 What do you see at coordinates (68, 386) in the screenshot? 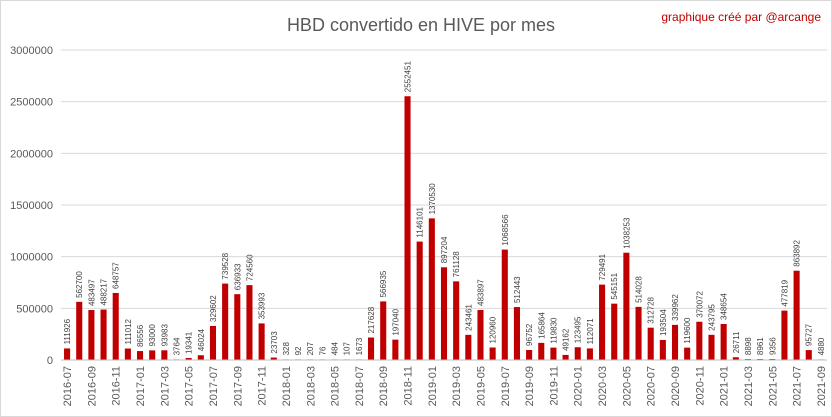
I see `x-tick-label: 2016-07` at bounding box center [68, 386].